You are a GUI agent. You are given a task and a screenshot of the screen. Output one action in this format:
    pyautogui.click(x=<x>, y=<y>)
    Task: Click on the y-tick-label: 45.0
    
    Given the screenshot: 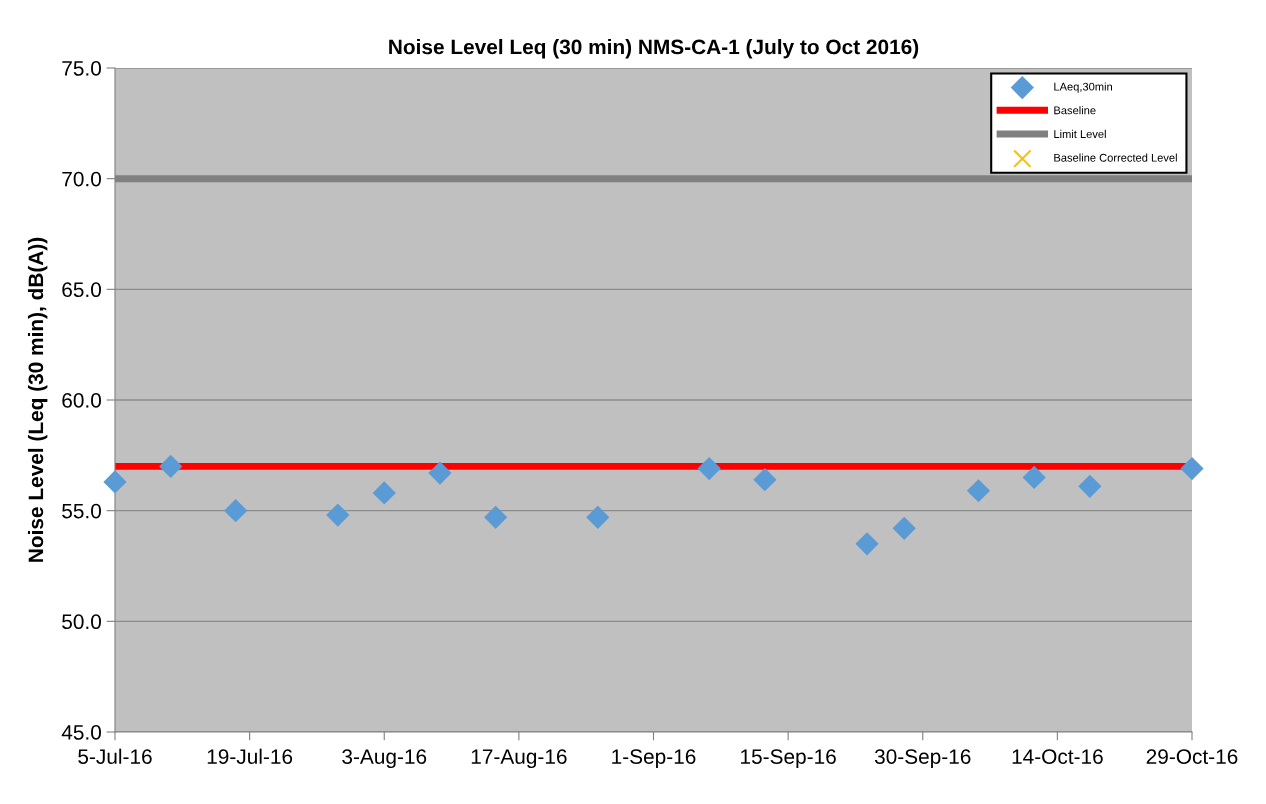 What is the action you would take?
    pyautogui.click(x=81, y=732)
    